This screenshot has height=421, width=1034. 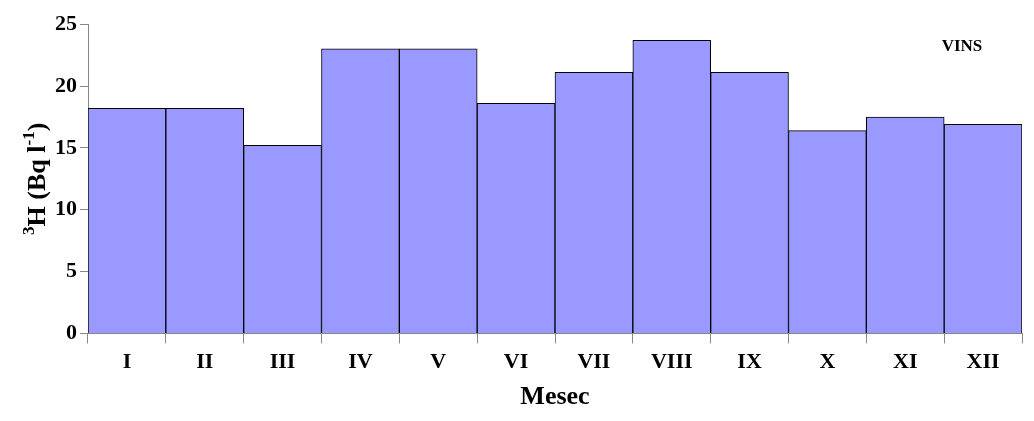 What do you see at coordinates (205, 361) in the screenshot?
I see `x-tick-label: II` at bounding box center [205, 361].